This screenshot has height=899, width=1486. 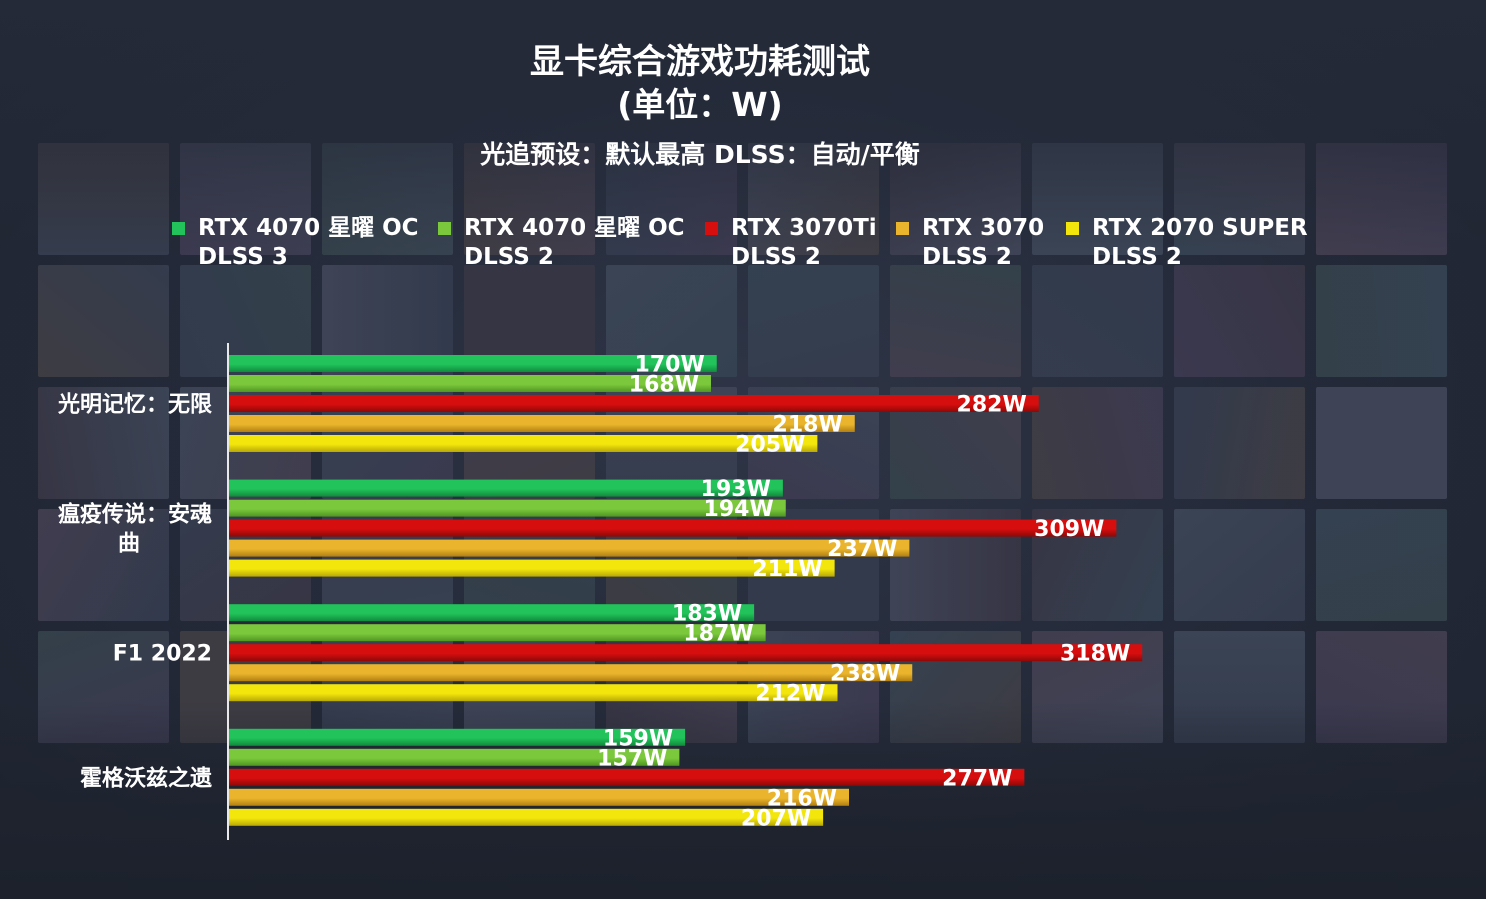 I want to click on category-label: 霍格沃兹之遗, so click(x=146, y=778).